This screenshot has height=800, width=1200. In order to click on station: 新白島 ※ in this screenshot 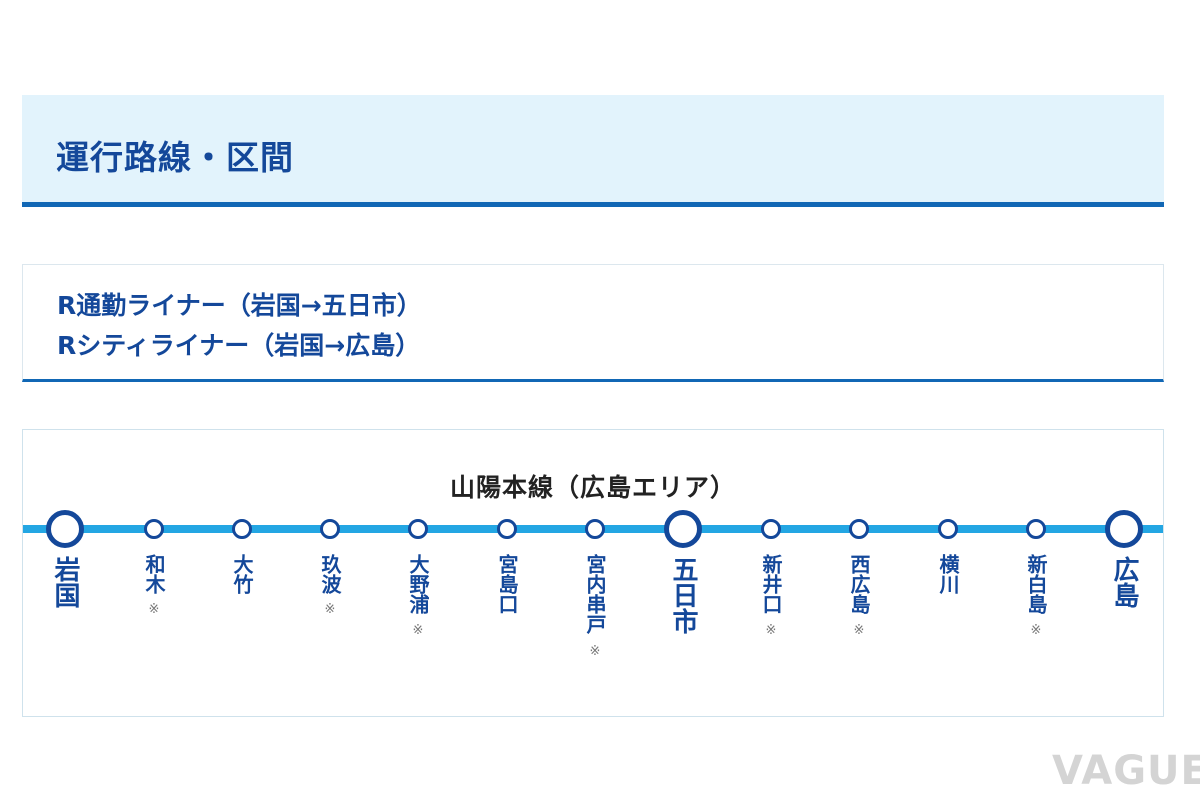, I will do `click(1036, 574)`.